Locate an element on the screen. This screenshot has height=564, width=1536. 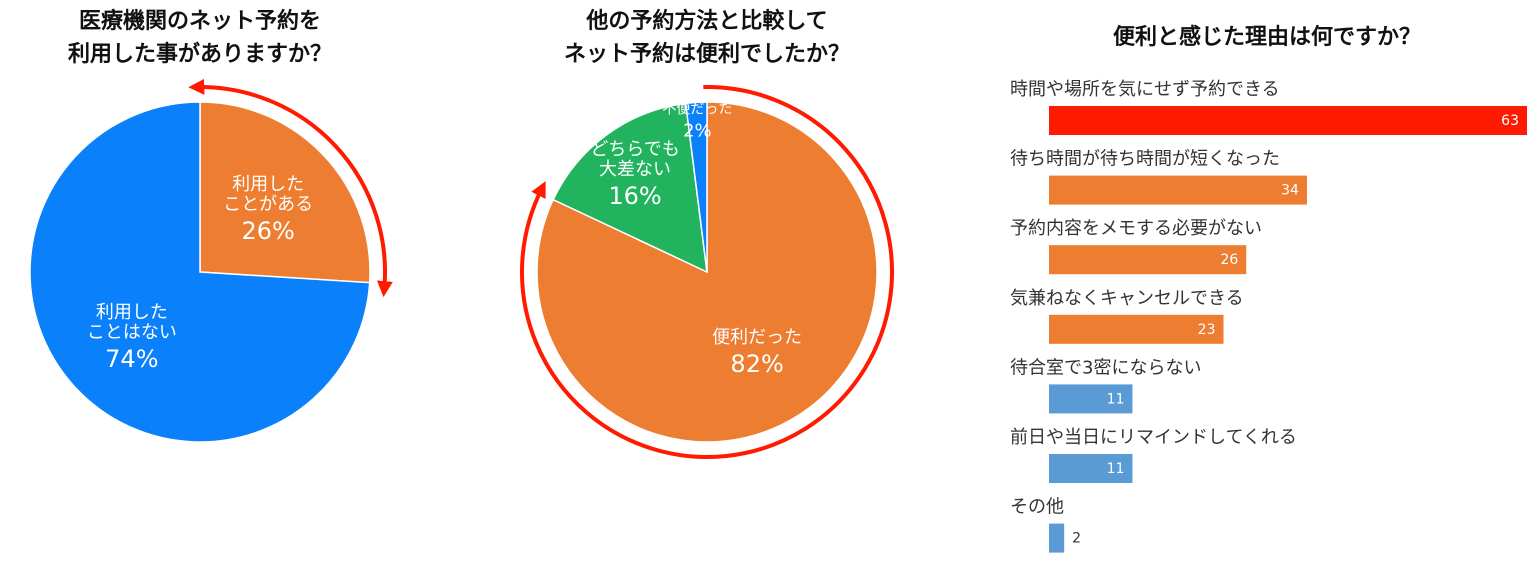
chart-title: ネット予約は便利でしたか？ is located at coordinates (707, 54).